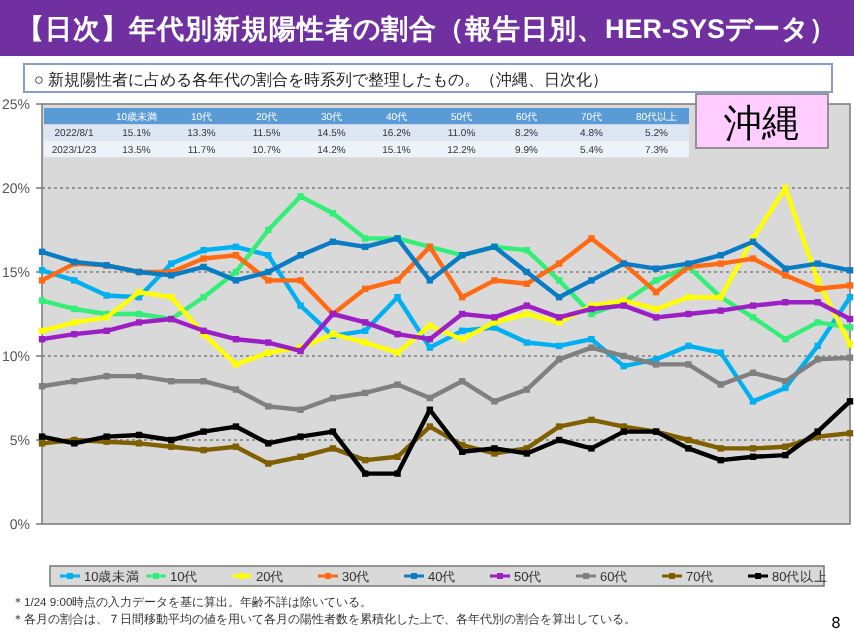 The height and width of the screenshot is (640, 854). Describe the element at coordinates (836, 623) in the screenshot. I see `text: 8` at that location.